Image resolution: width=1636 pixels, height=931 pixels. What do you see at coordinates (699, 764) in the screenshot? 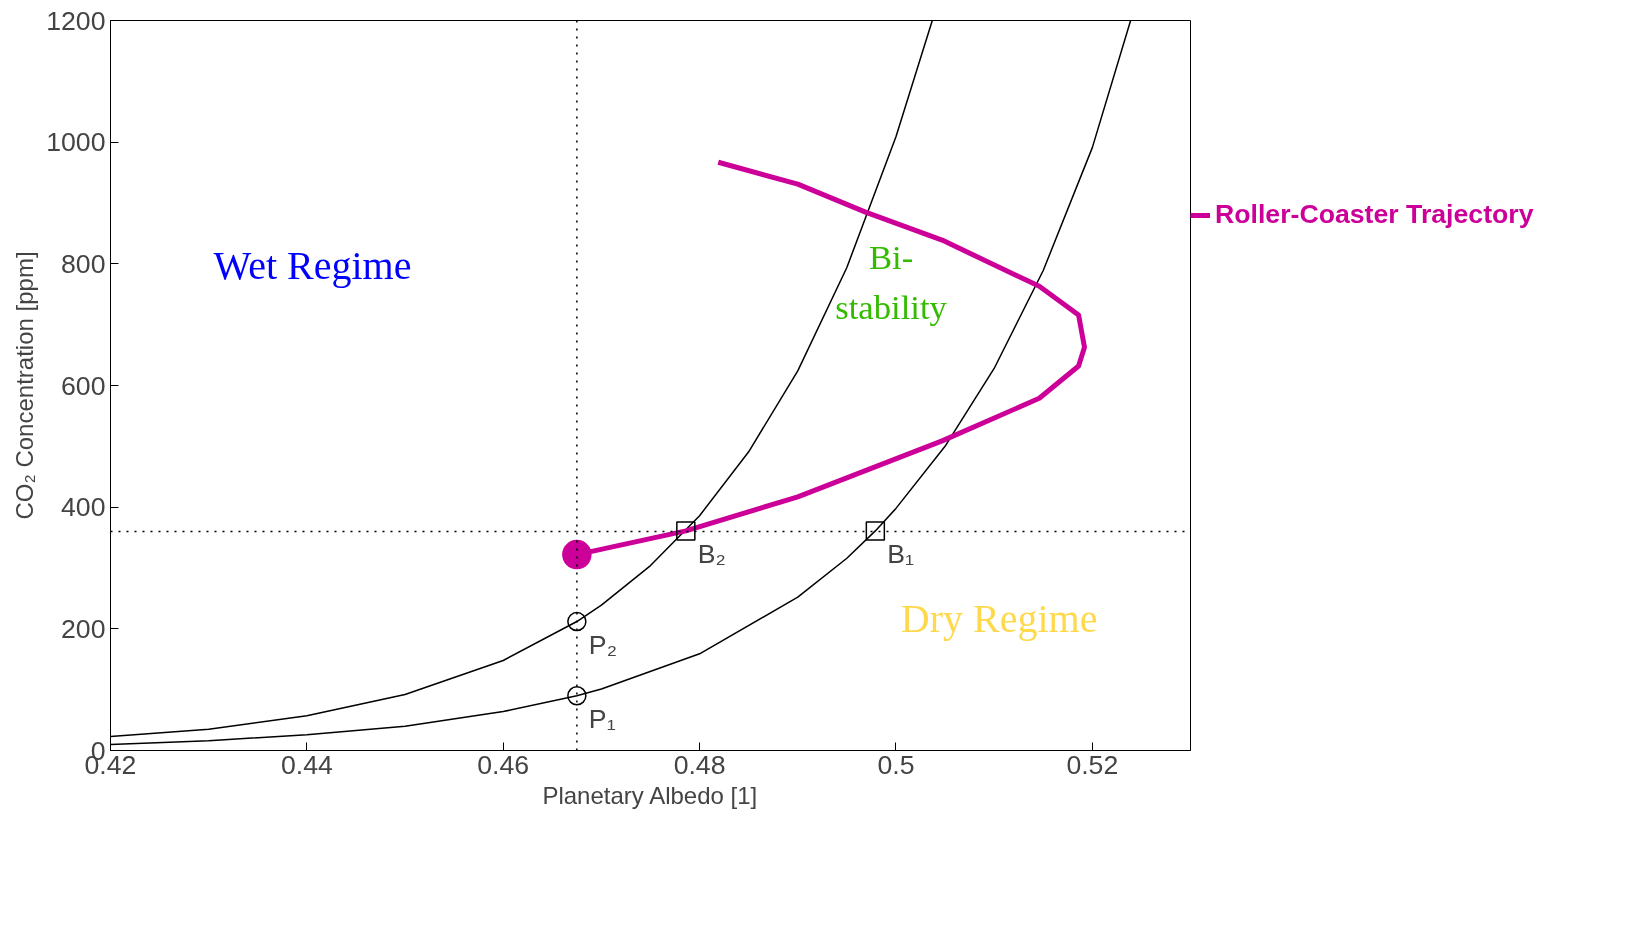
I see `x-tick-label: 0.48` at bounding box center [699, 764].